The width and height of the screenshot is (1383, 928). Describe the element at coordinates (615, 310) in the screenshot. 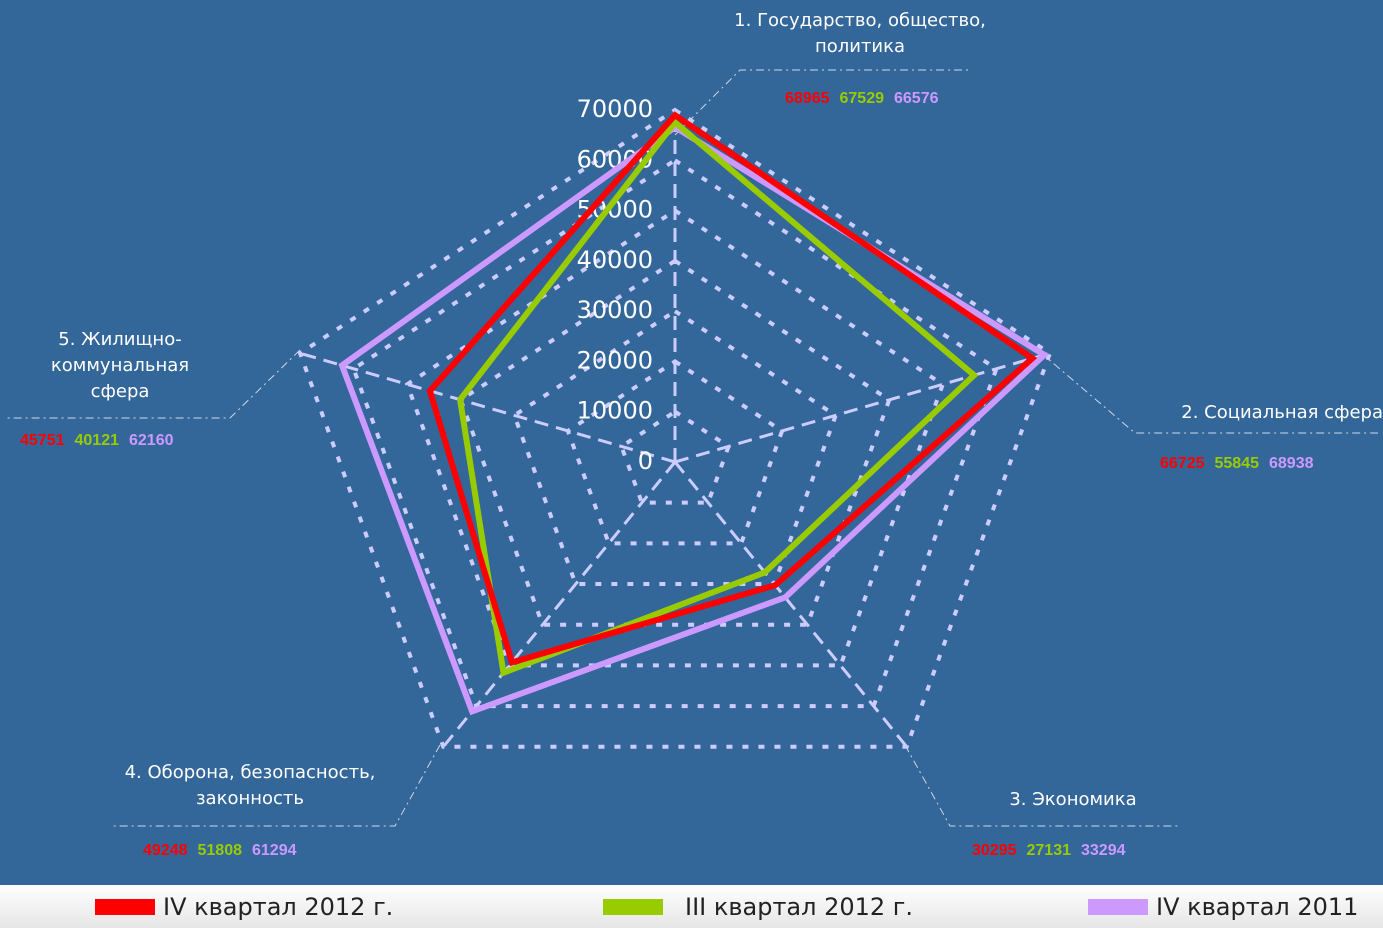

I see `y-tick-label: 30000` at that location.